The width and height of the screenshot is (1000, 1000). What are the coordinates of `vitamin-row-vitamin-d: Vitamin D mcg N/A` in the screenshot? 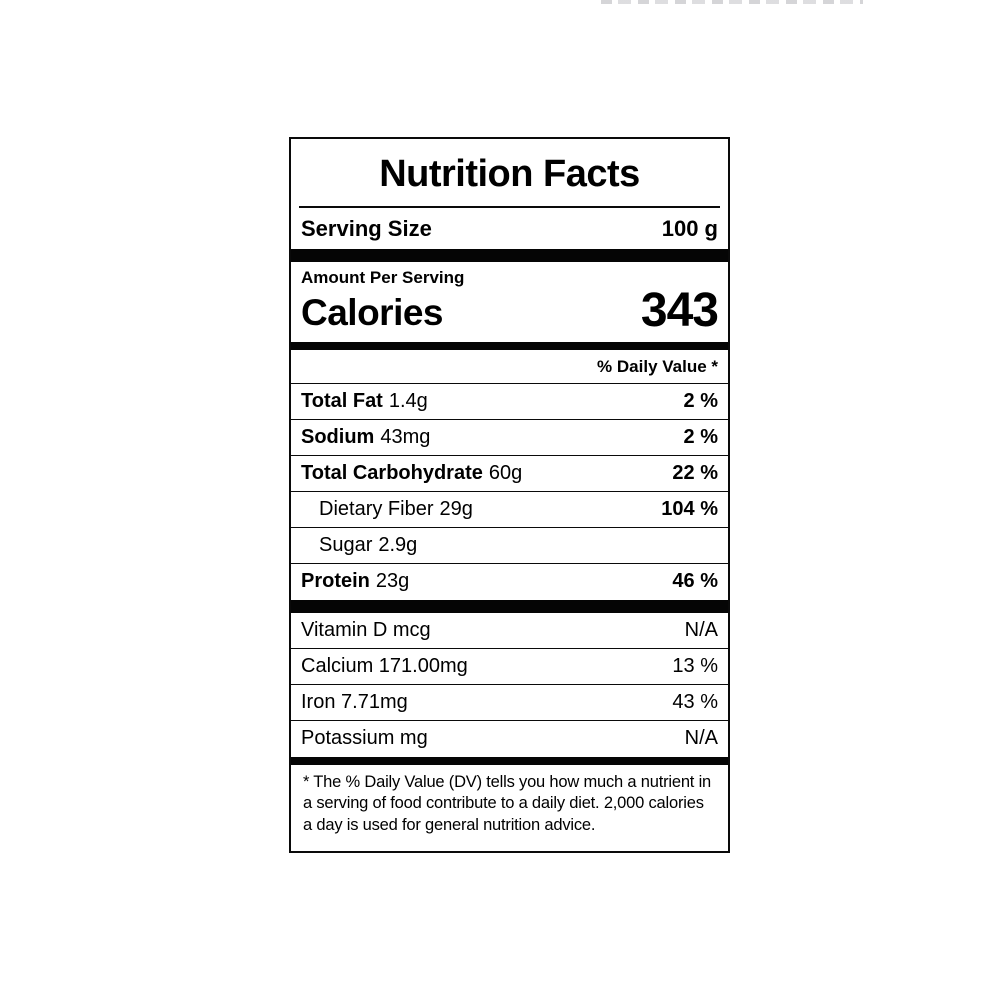 It's located at (509, 631).